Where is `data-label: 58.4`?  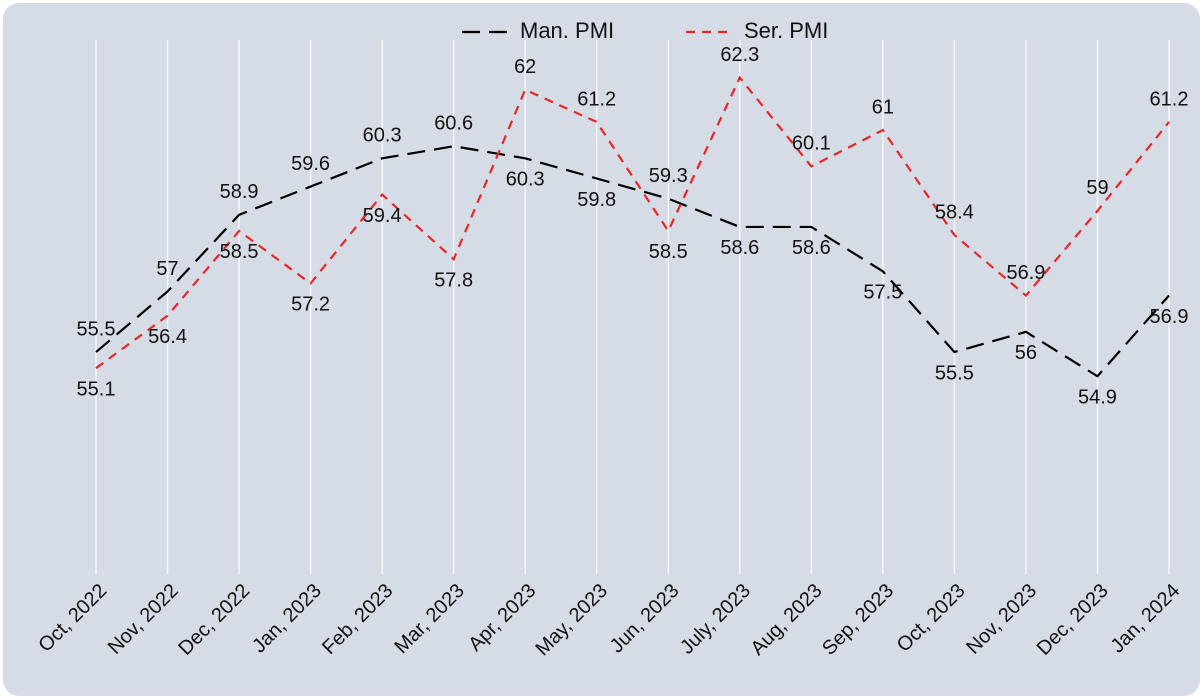
data-label: 58.4 is located at coordinates (954, 212).